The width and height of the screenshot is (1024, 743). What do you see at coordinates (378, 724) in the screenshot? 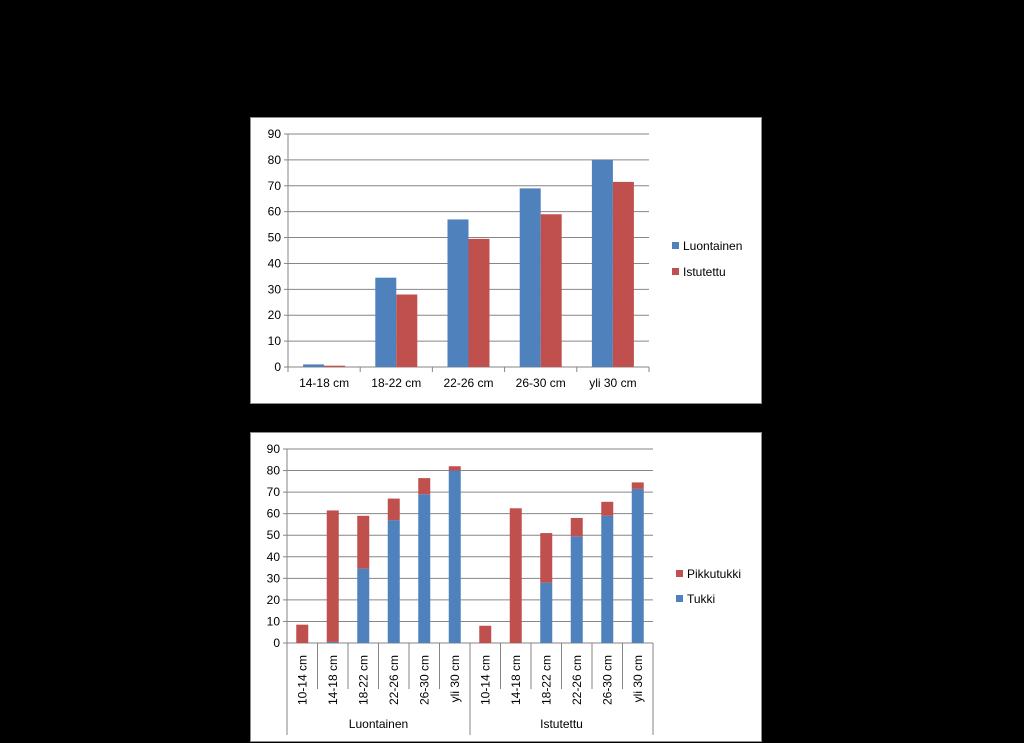
I see `group-label: Luontainen` at bounding box center [378, 724].